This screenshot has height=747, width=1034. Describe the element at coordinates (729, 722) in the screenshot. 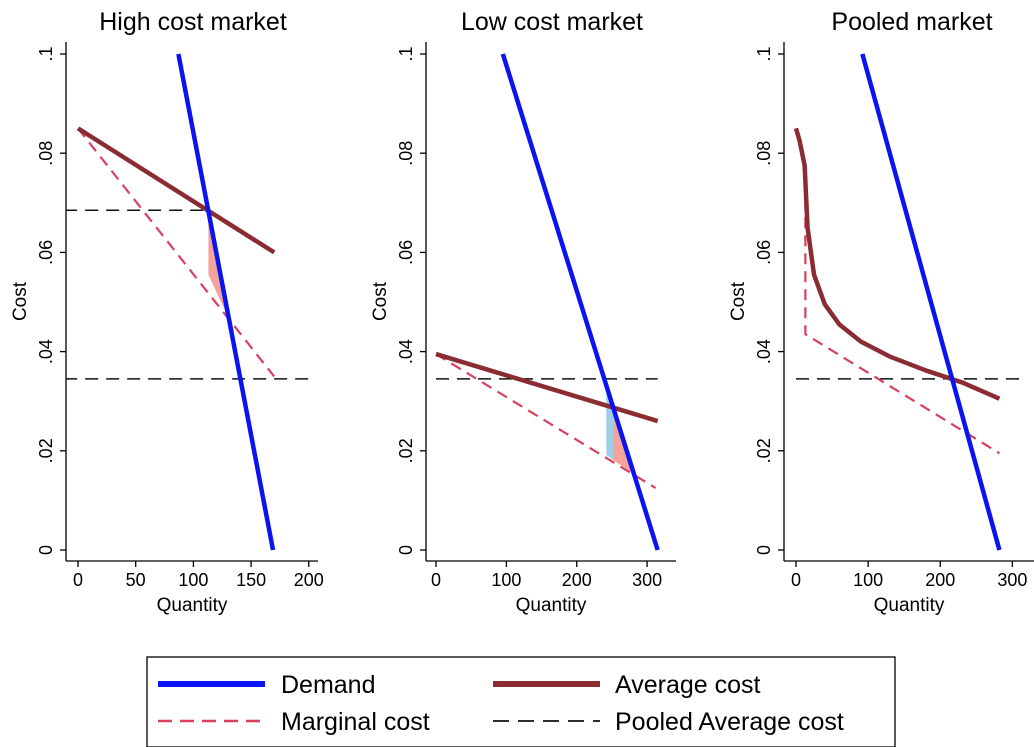

I see `legend-label-pooled-average-cost: Pooled Average cost` at that location.